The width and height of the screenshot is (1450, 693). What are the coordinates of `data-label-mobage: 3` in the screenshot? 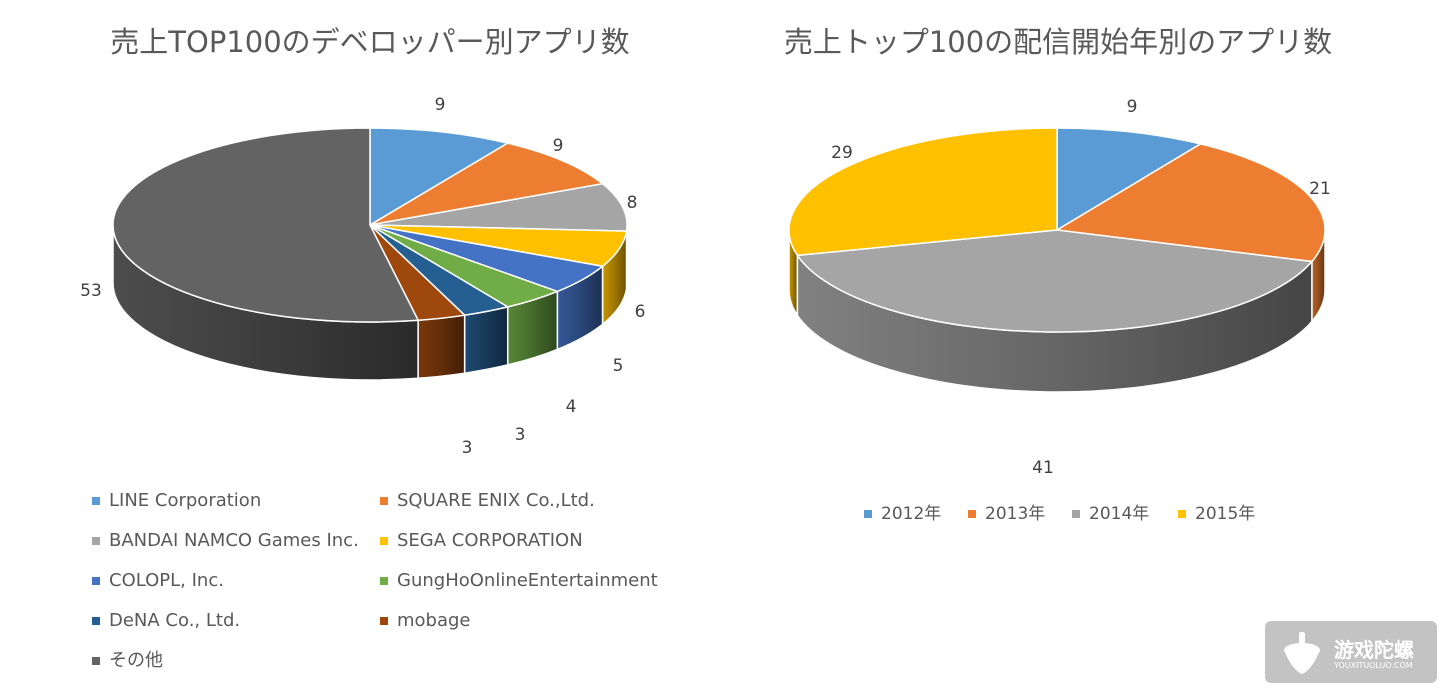 It's located at (467, 448).